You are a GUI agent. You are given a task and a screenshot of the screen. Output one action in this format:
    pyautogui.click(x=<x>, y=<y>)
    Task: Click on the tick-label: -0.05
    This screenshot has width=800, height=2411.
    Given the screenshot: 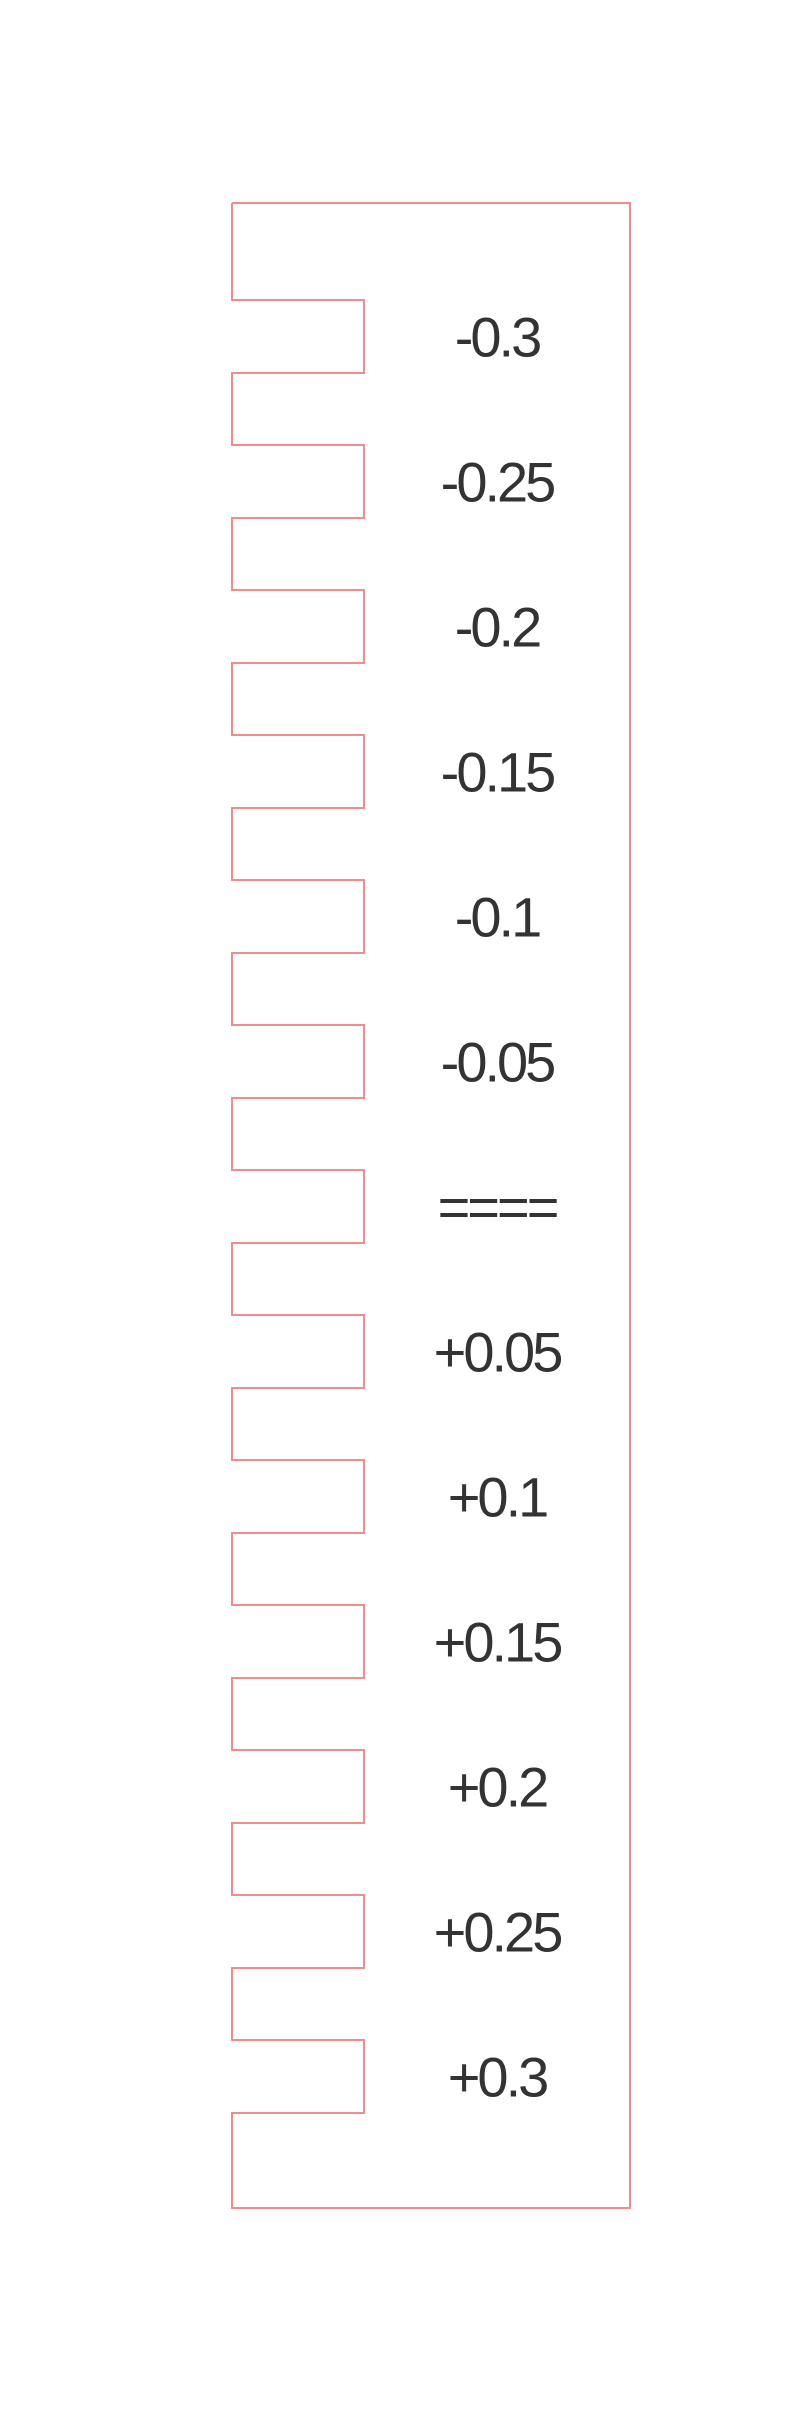 What is the action you would take?
    pyautogui.click(x=497, y=1062)
    